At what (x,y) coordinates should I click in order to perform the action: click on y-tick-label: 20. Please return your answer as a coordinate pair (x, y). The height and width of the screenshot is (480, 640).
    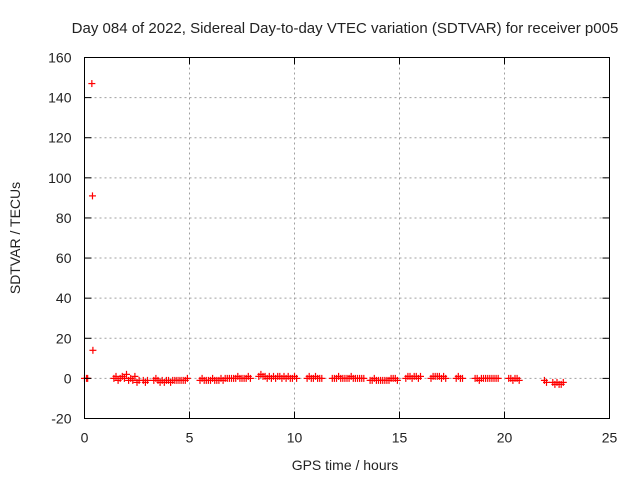
    Looking at the image, I should click on (64, 338).